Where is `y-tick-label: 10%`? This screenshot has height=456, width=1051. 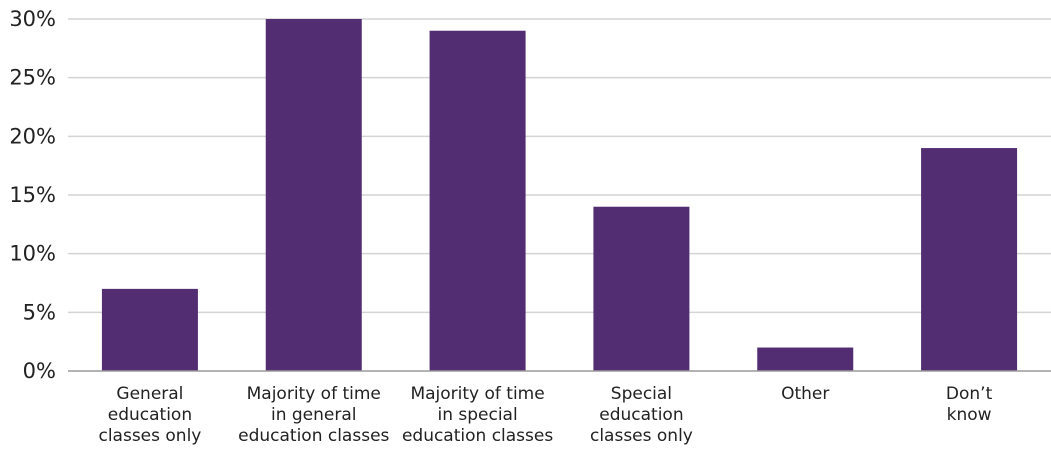 y-tick-label: 10% is located at coordinates (32, 254).